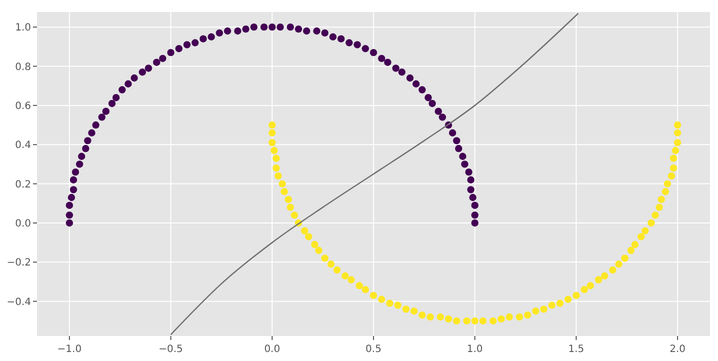  What do you see at coordinates (23, 67) in the screenshot?
I see `y-tick-label: 0.8` at bounding box center [23, 67].